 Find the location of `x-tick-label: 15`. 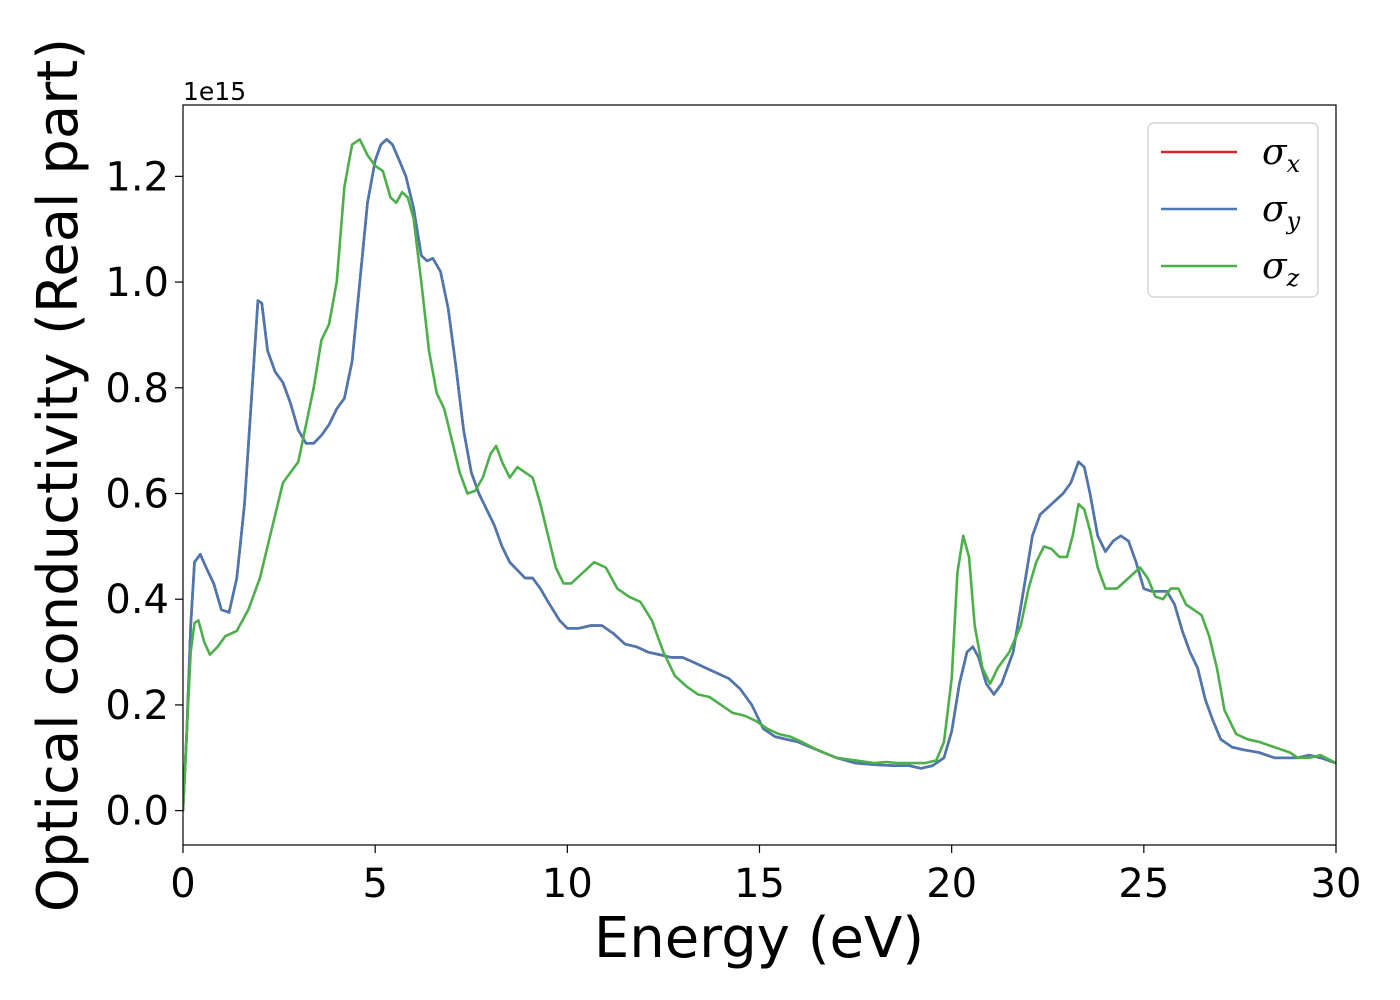

x-tick-label: 15 is located at coordinates (759, 884).